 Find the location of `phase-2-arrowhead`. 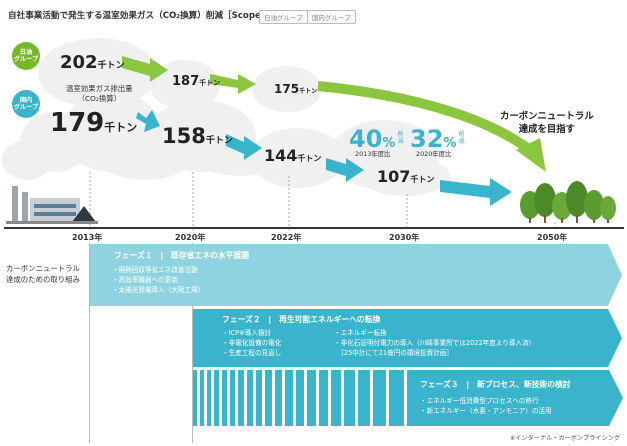

phase-2-arrowhead is located at coordinates (611, 338).